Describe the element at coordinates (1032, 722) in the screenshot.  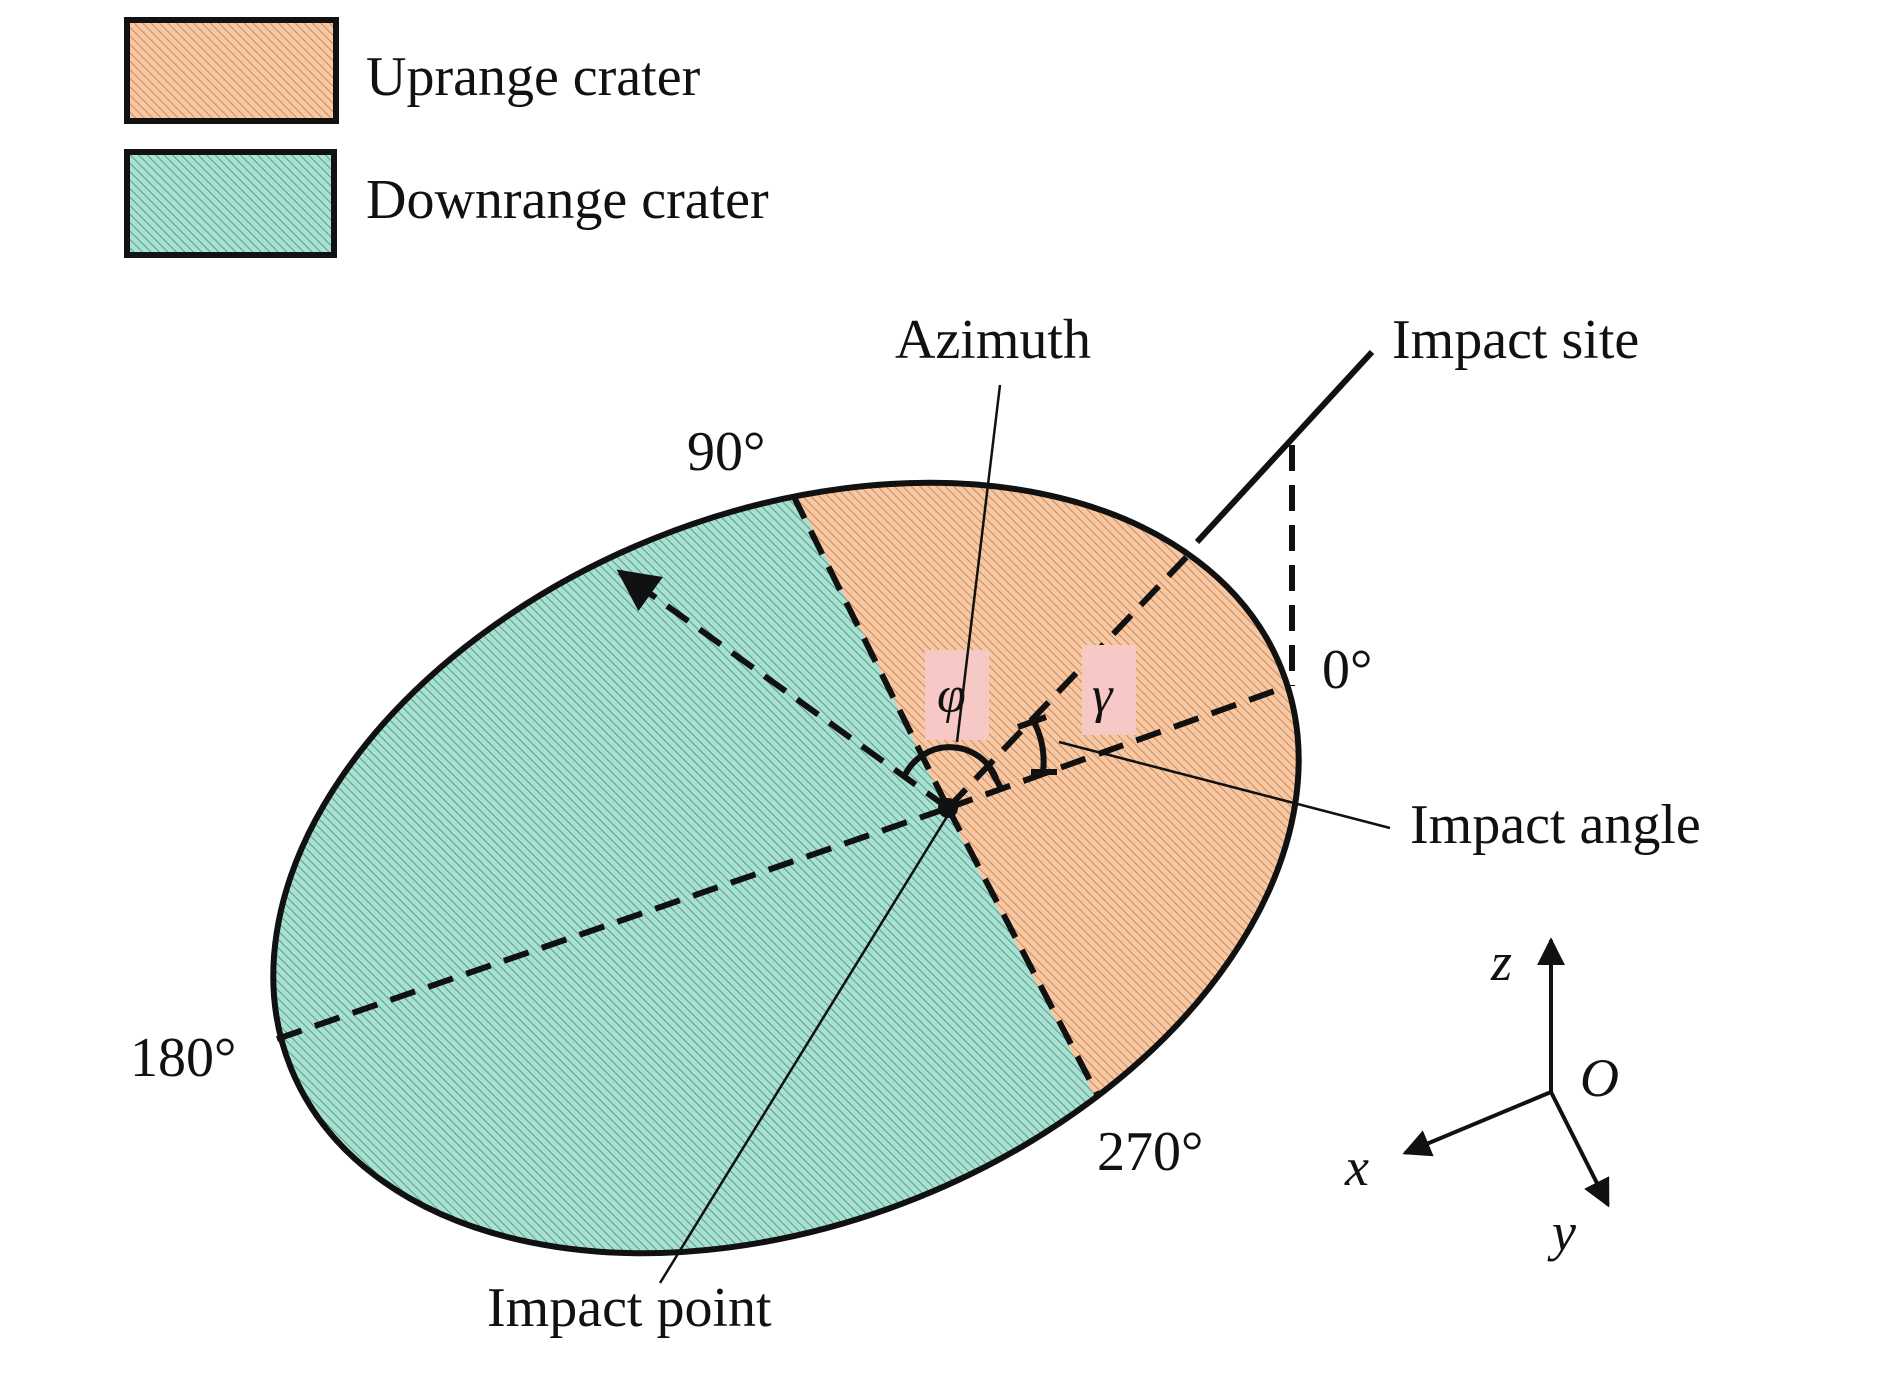
I see `impact-angle-tick-top` at that location.